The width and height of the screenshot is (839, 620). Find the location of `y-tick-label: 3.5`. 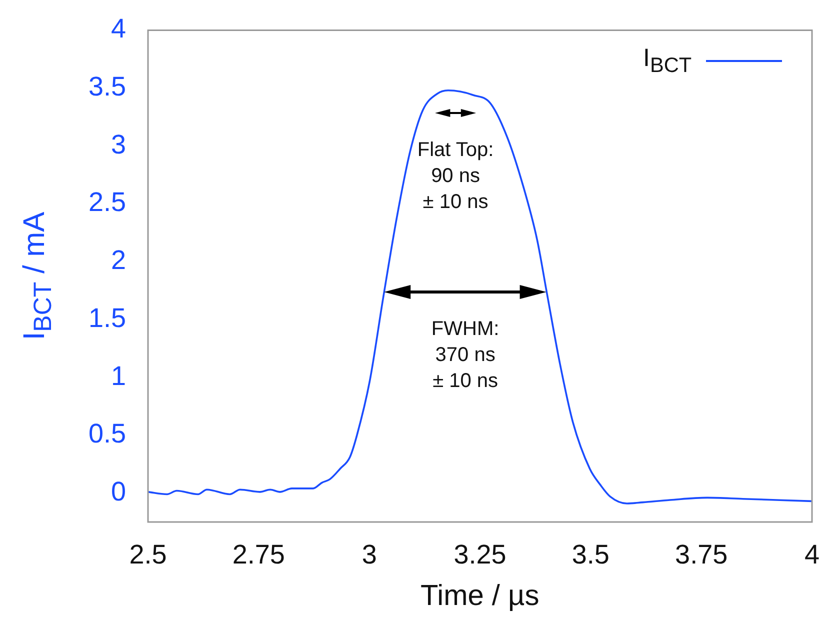

y-tick-label: 3.5 is located at coordinates (107, 87).